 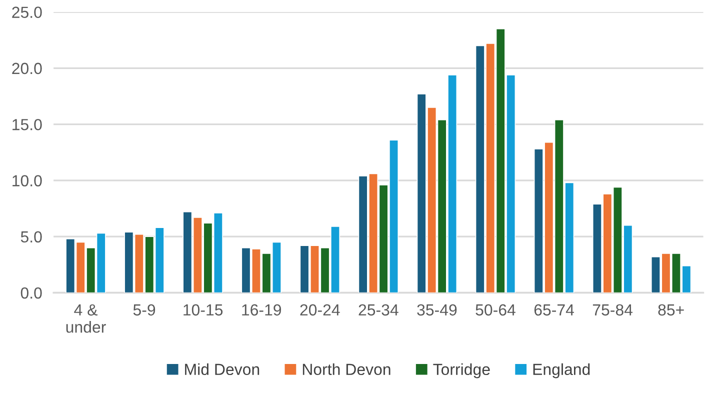 I want to click on y-tick-label: 15.0, so click(x=27, y=124).